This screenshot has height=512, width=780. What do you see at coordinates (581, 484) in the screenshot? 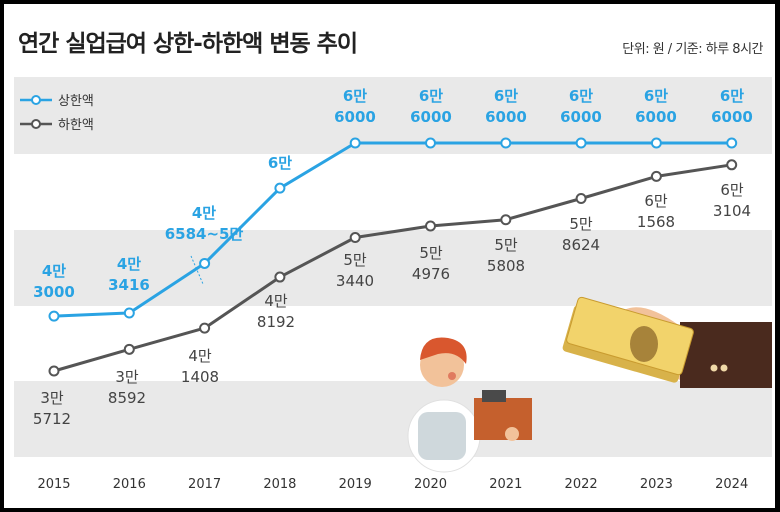
I see `x-tick-label-2022: 2022` at bounding box center [581, 484].